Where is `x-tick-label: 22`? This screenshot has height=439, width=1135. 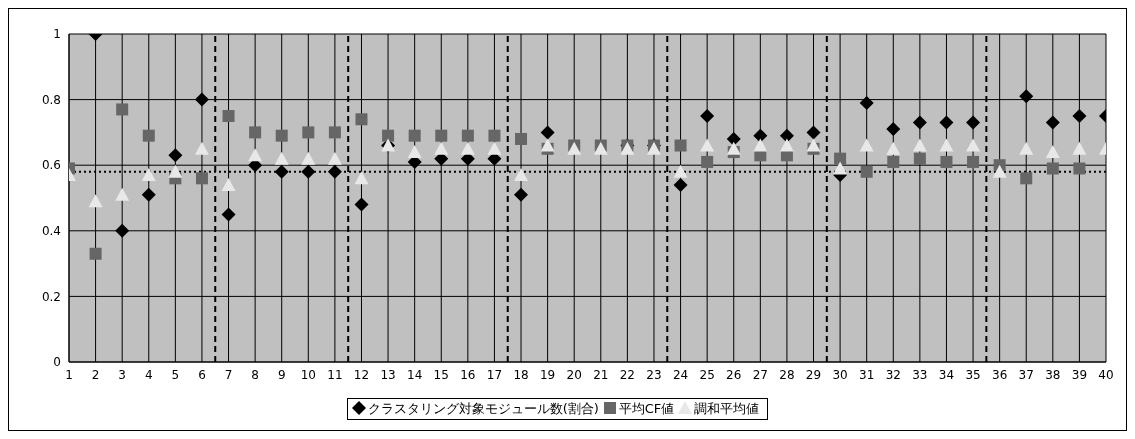
x-tick-label: 22 is located at coordinates (627, 374).